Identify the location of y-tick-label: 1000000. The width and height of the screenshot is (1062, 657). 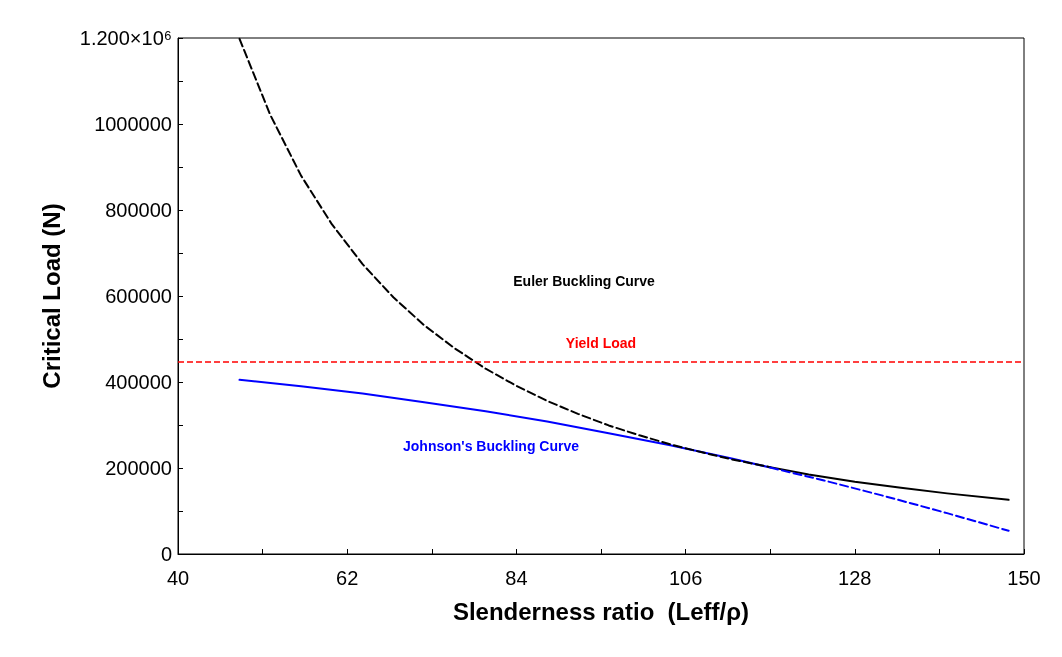
(133, 124).